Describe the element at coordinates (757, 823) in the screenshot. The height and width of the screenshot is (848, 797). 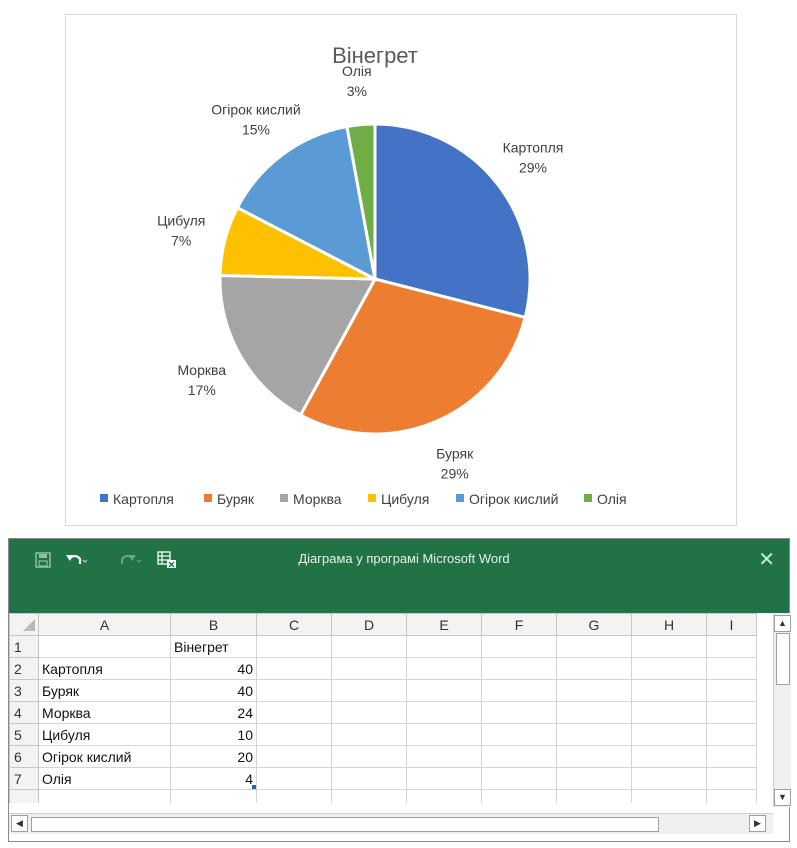
I see `scroll-right-icon: ▶` at that location.